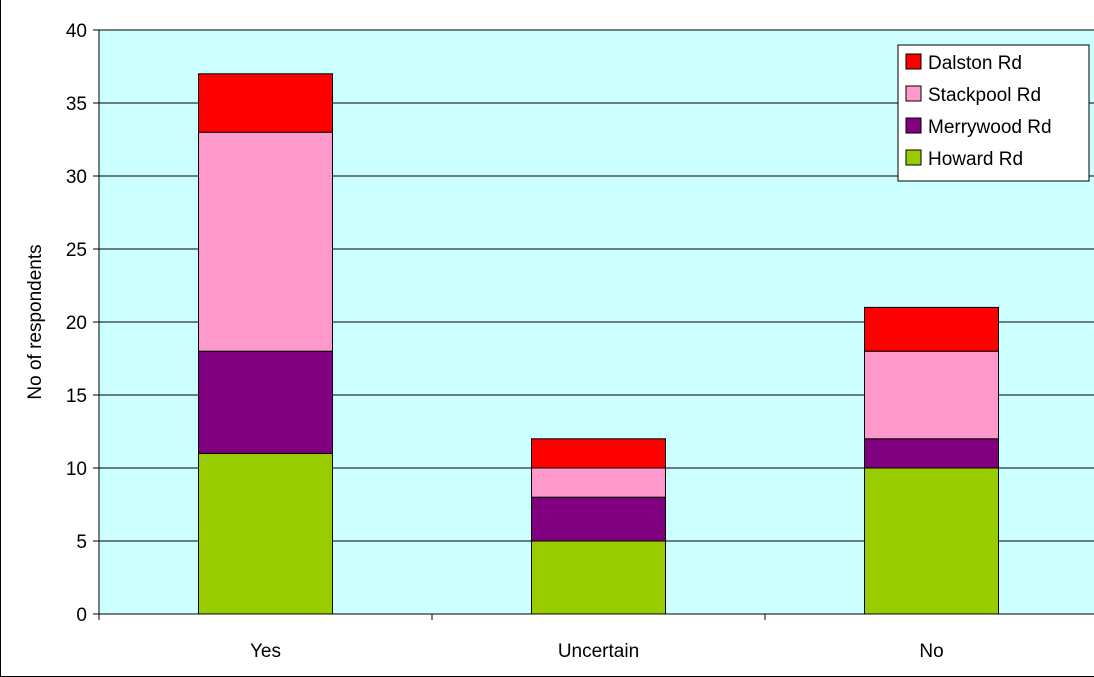 The width and height of the screenshot is (1094, 677). What do you see at coordinates (76, 396) in the screenshot?
I see `y-tick-label: 15` at bounding box center [76, 396].